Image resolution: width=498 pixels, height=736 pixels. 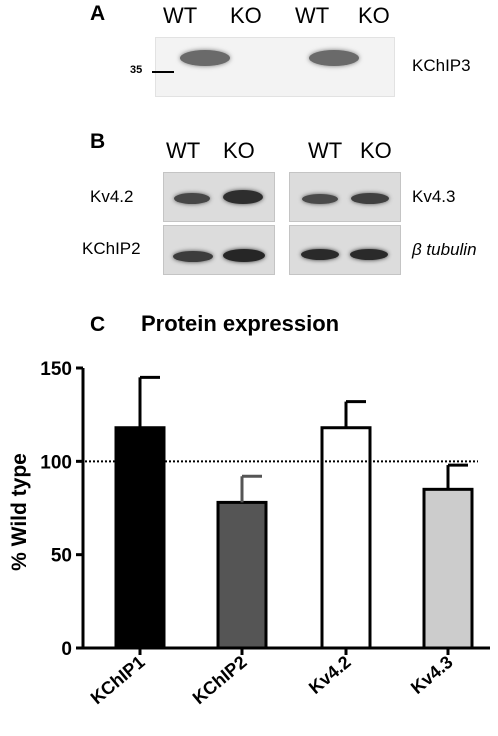 I want to click on x-tick-label-Kv4.3: Kv4.3, so click(x=432, y=675).